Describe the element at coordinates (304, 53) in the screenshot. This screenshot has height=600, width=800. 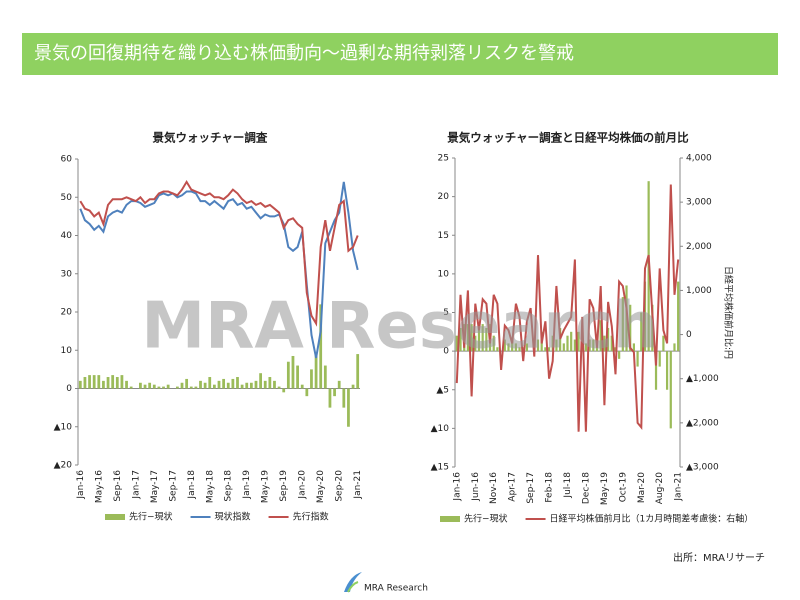
I see `header-title: 景気の回復期待を織り込む株価動向～過剰な期待剥落リスクを警戒` at that location.